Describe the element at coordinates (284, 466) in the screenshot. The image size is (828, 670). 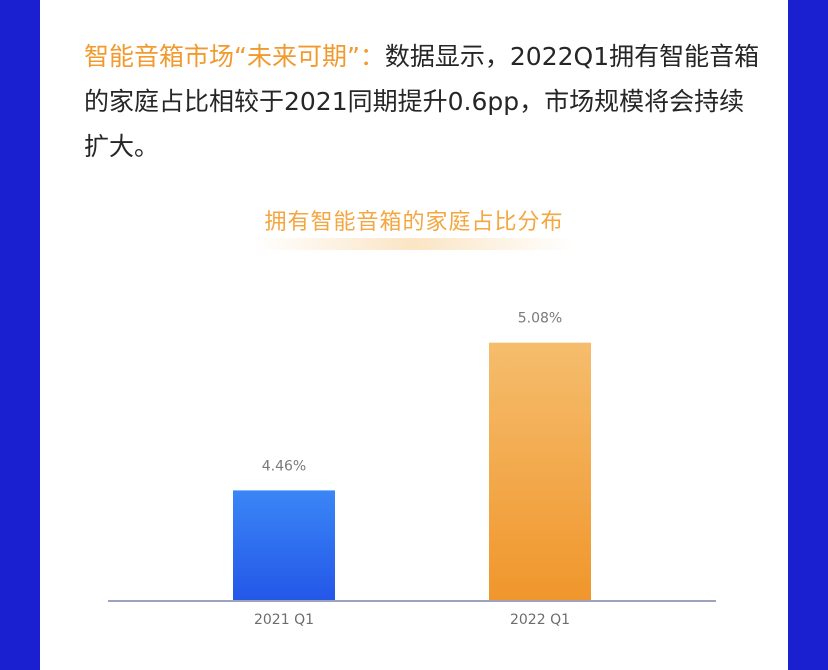
I see `data-label-1: 4.46%` at that location.